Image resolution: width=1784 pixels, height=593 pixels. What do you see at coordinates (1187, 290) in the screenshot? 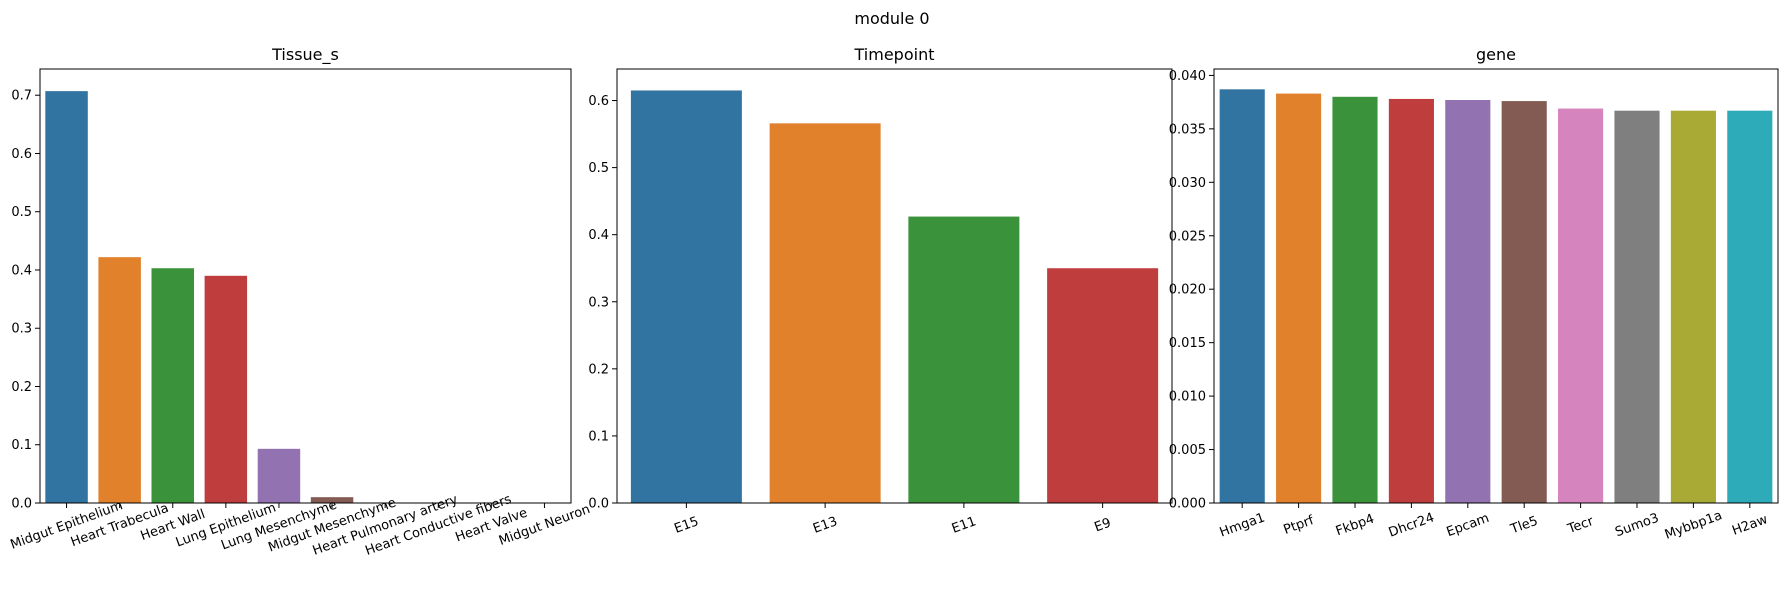
I see `y-tick-label: 0.020` at bounding box center [1187, 290].